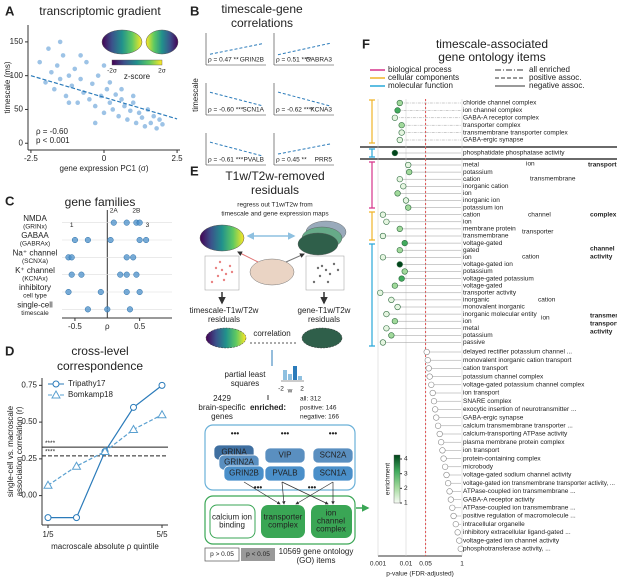 Image resolution: width=617 pixels, height=581 pixels. I want to click on subtitle: timescale and gene expression maps, so click(275, 214).